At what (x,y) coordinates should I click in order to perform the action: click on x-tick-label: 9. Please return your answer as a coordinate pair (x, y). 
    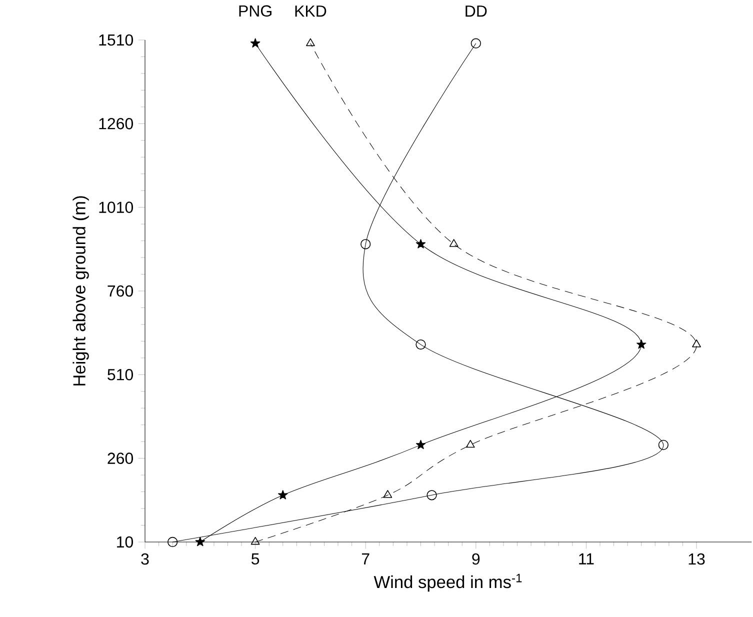
    Looking at the image, I should click on (476, 559).